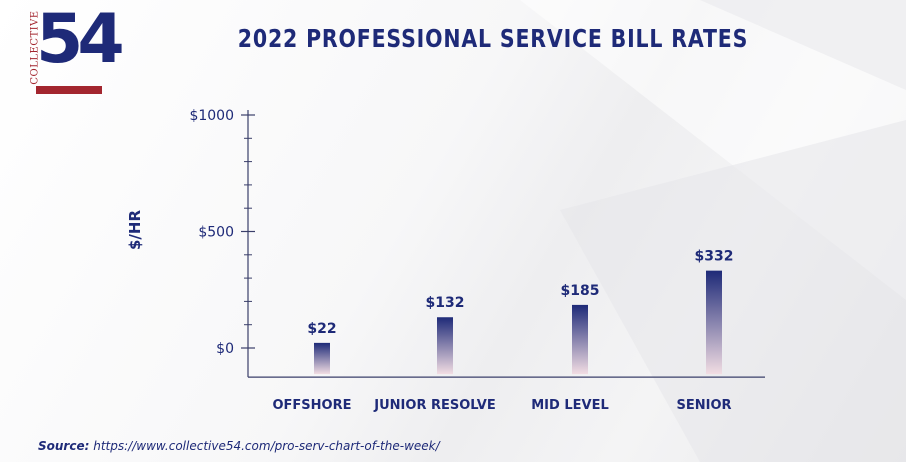  What do you see at coordinates (69, 90) in the screenshot?
I see `logo-underline` at bounding box center [69, 90].